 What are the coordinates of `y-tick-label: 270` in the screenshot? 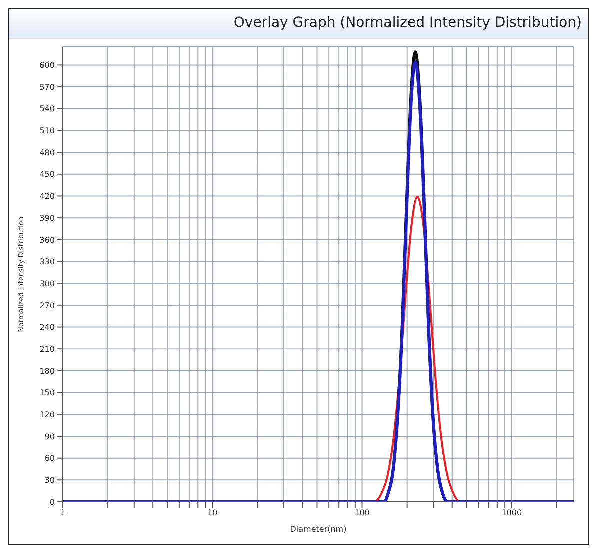 It's located at (47, 305).